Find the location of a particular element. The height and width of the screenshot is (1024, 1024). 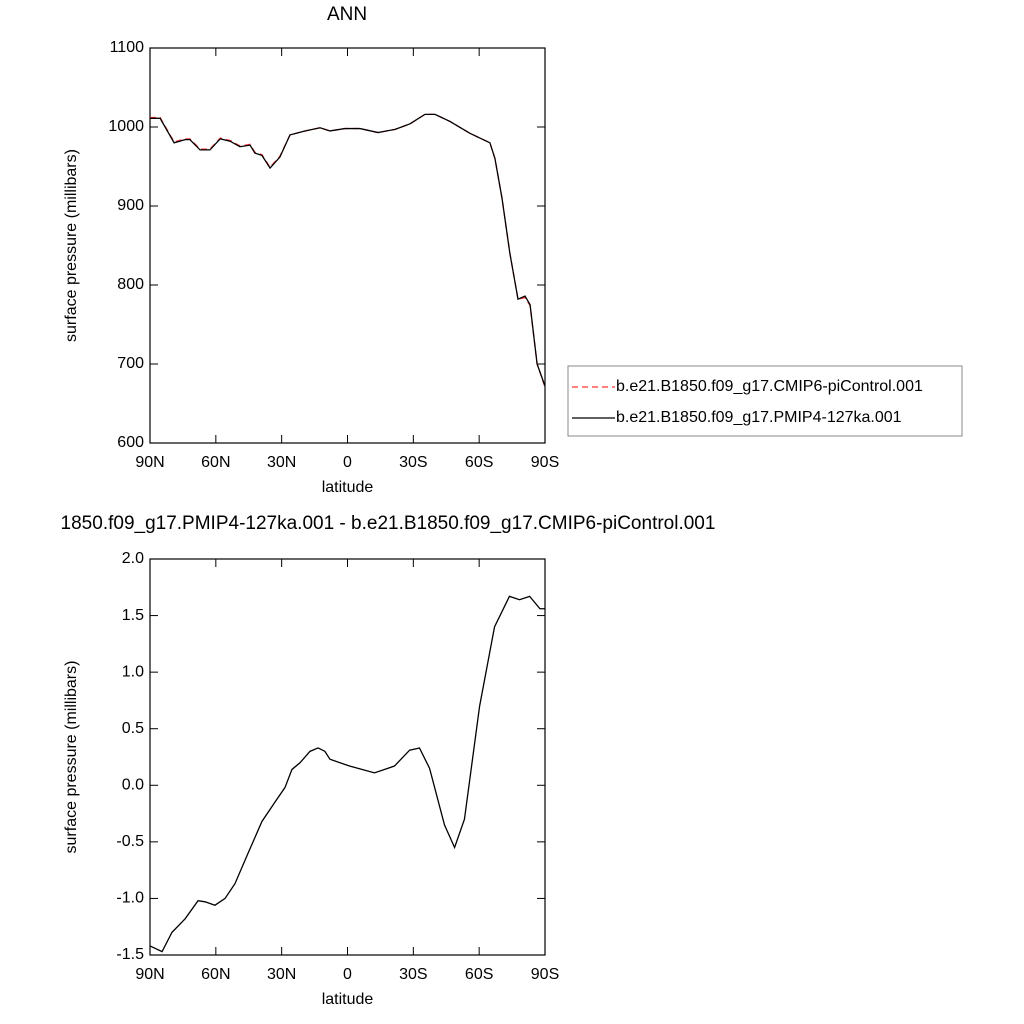

y-tick-label: 1100 is located at coordinates (127, 47).